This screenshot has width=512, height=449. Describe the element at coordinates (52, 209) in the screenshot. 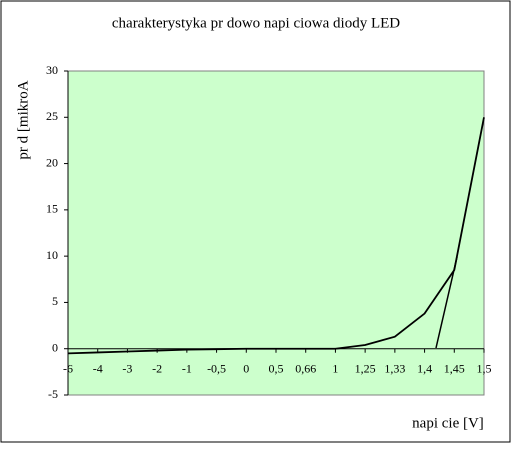

I see `y-tick-label: 15` at that location.